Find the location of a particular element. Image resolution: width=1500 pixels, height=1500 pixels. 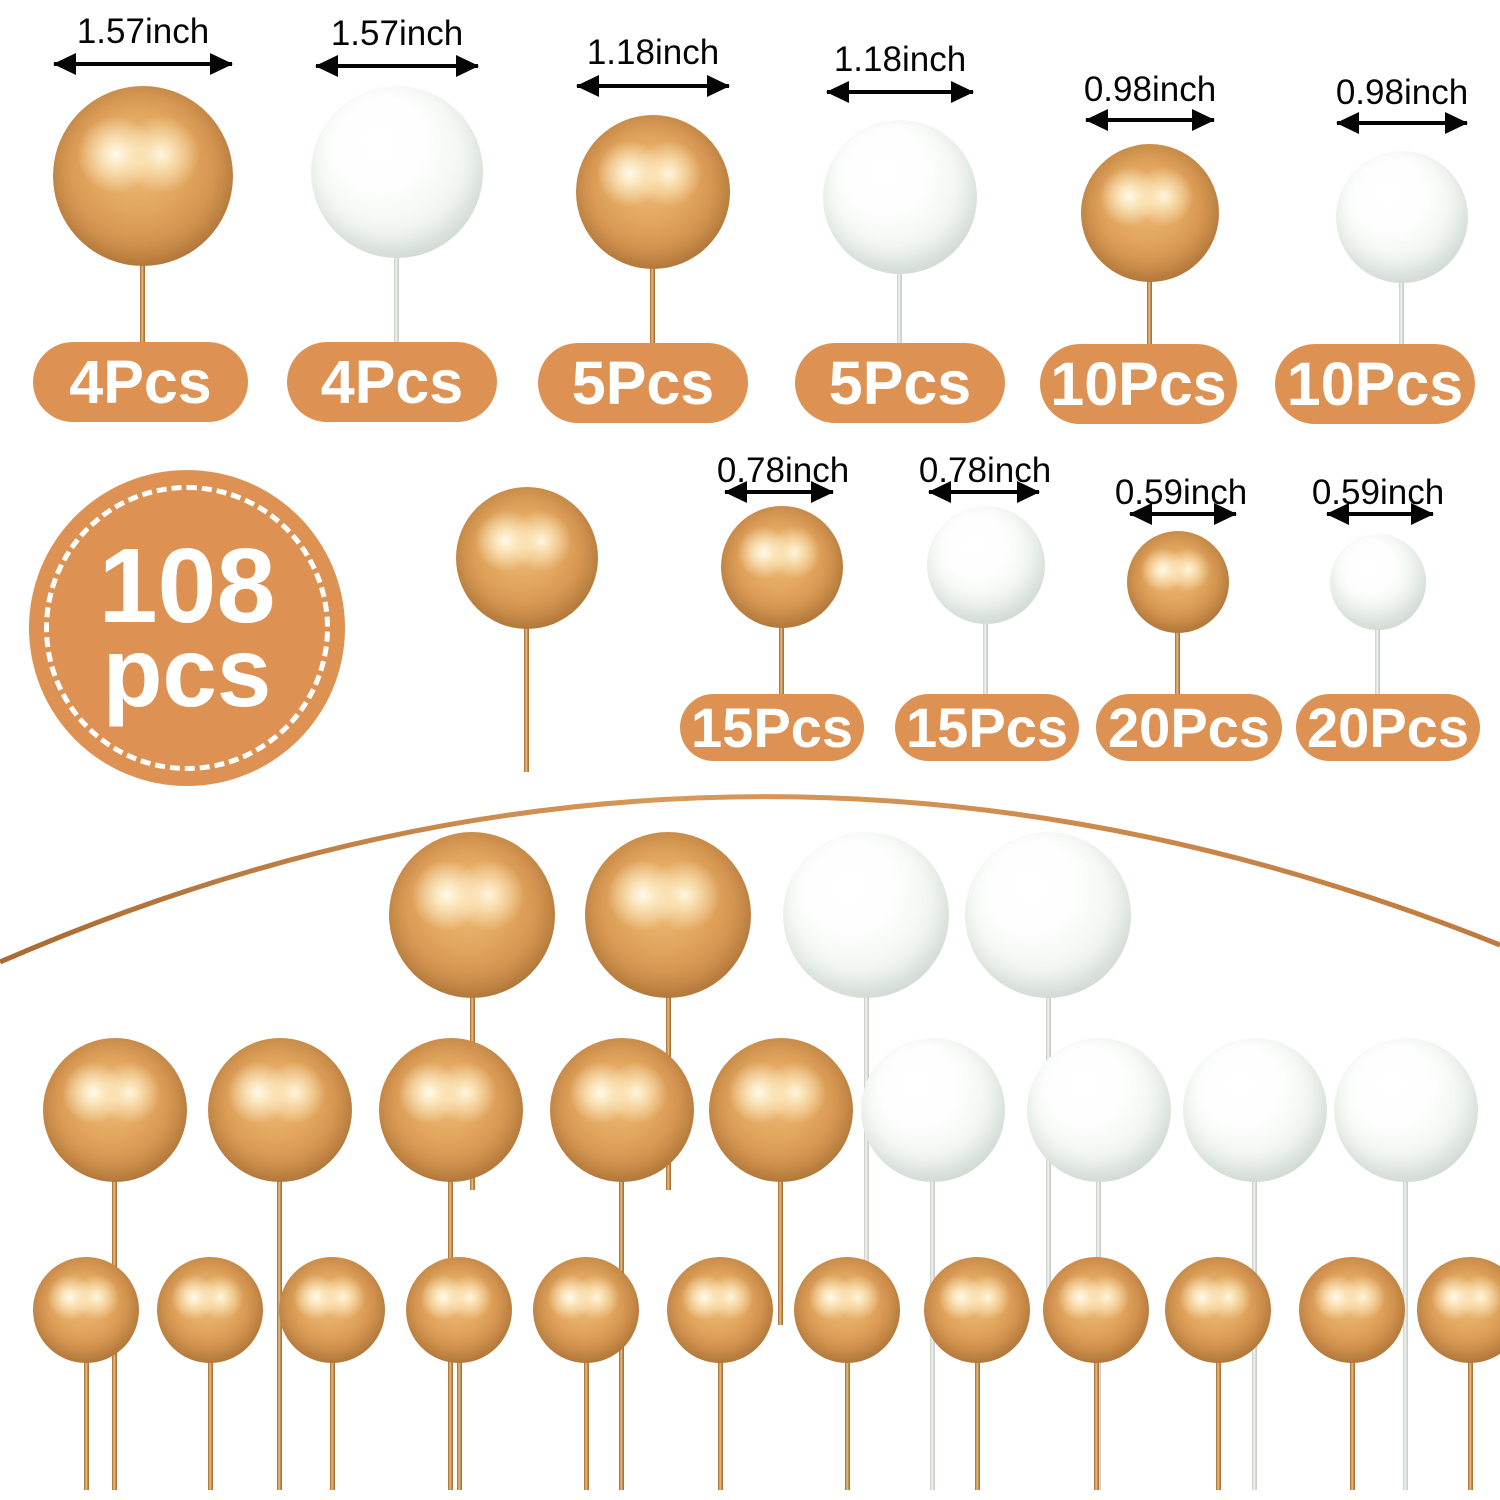

badge-text: 108 pcs is located at coordinates (187, 628).